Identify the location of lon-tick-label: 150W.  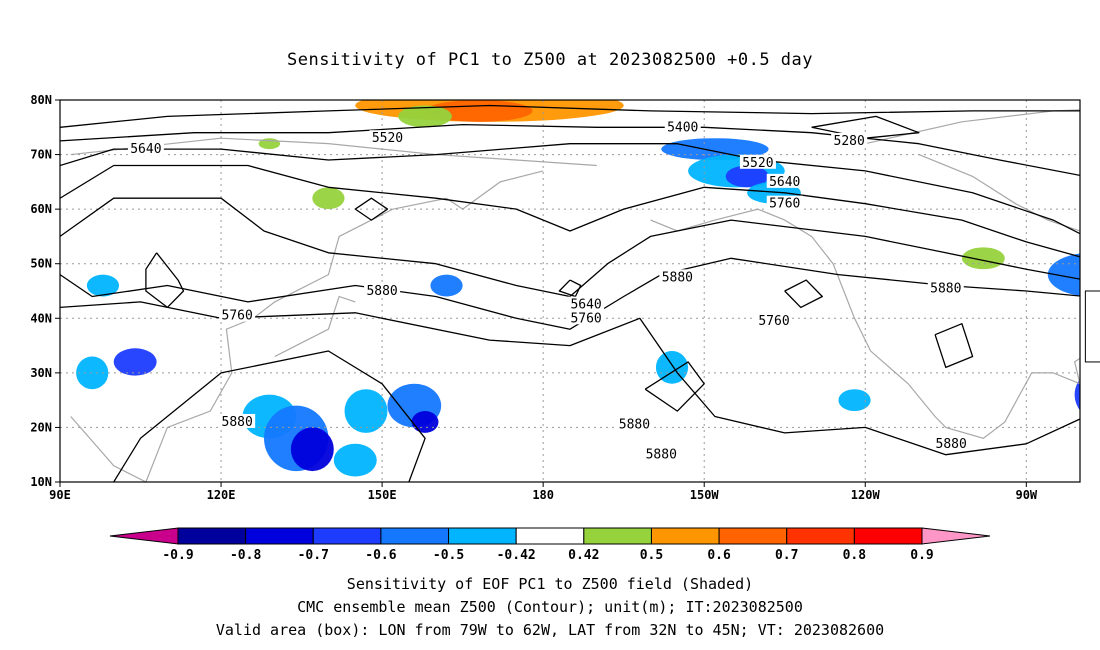
(705, 495).